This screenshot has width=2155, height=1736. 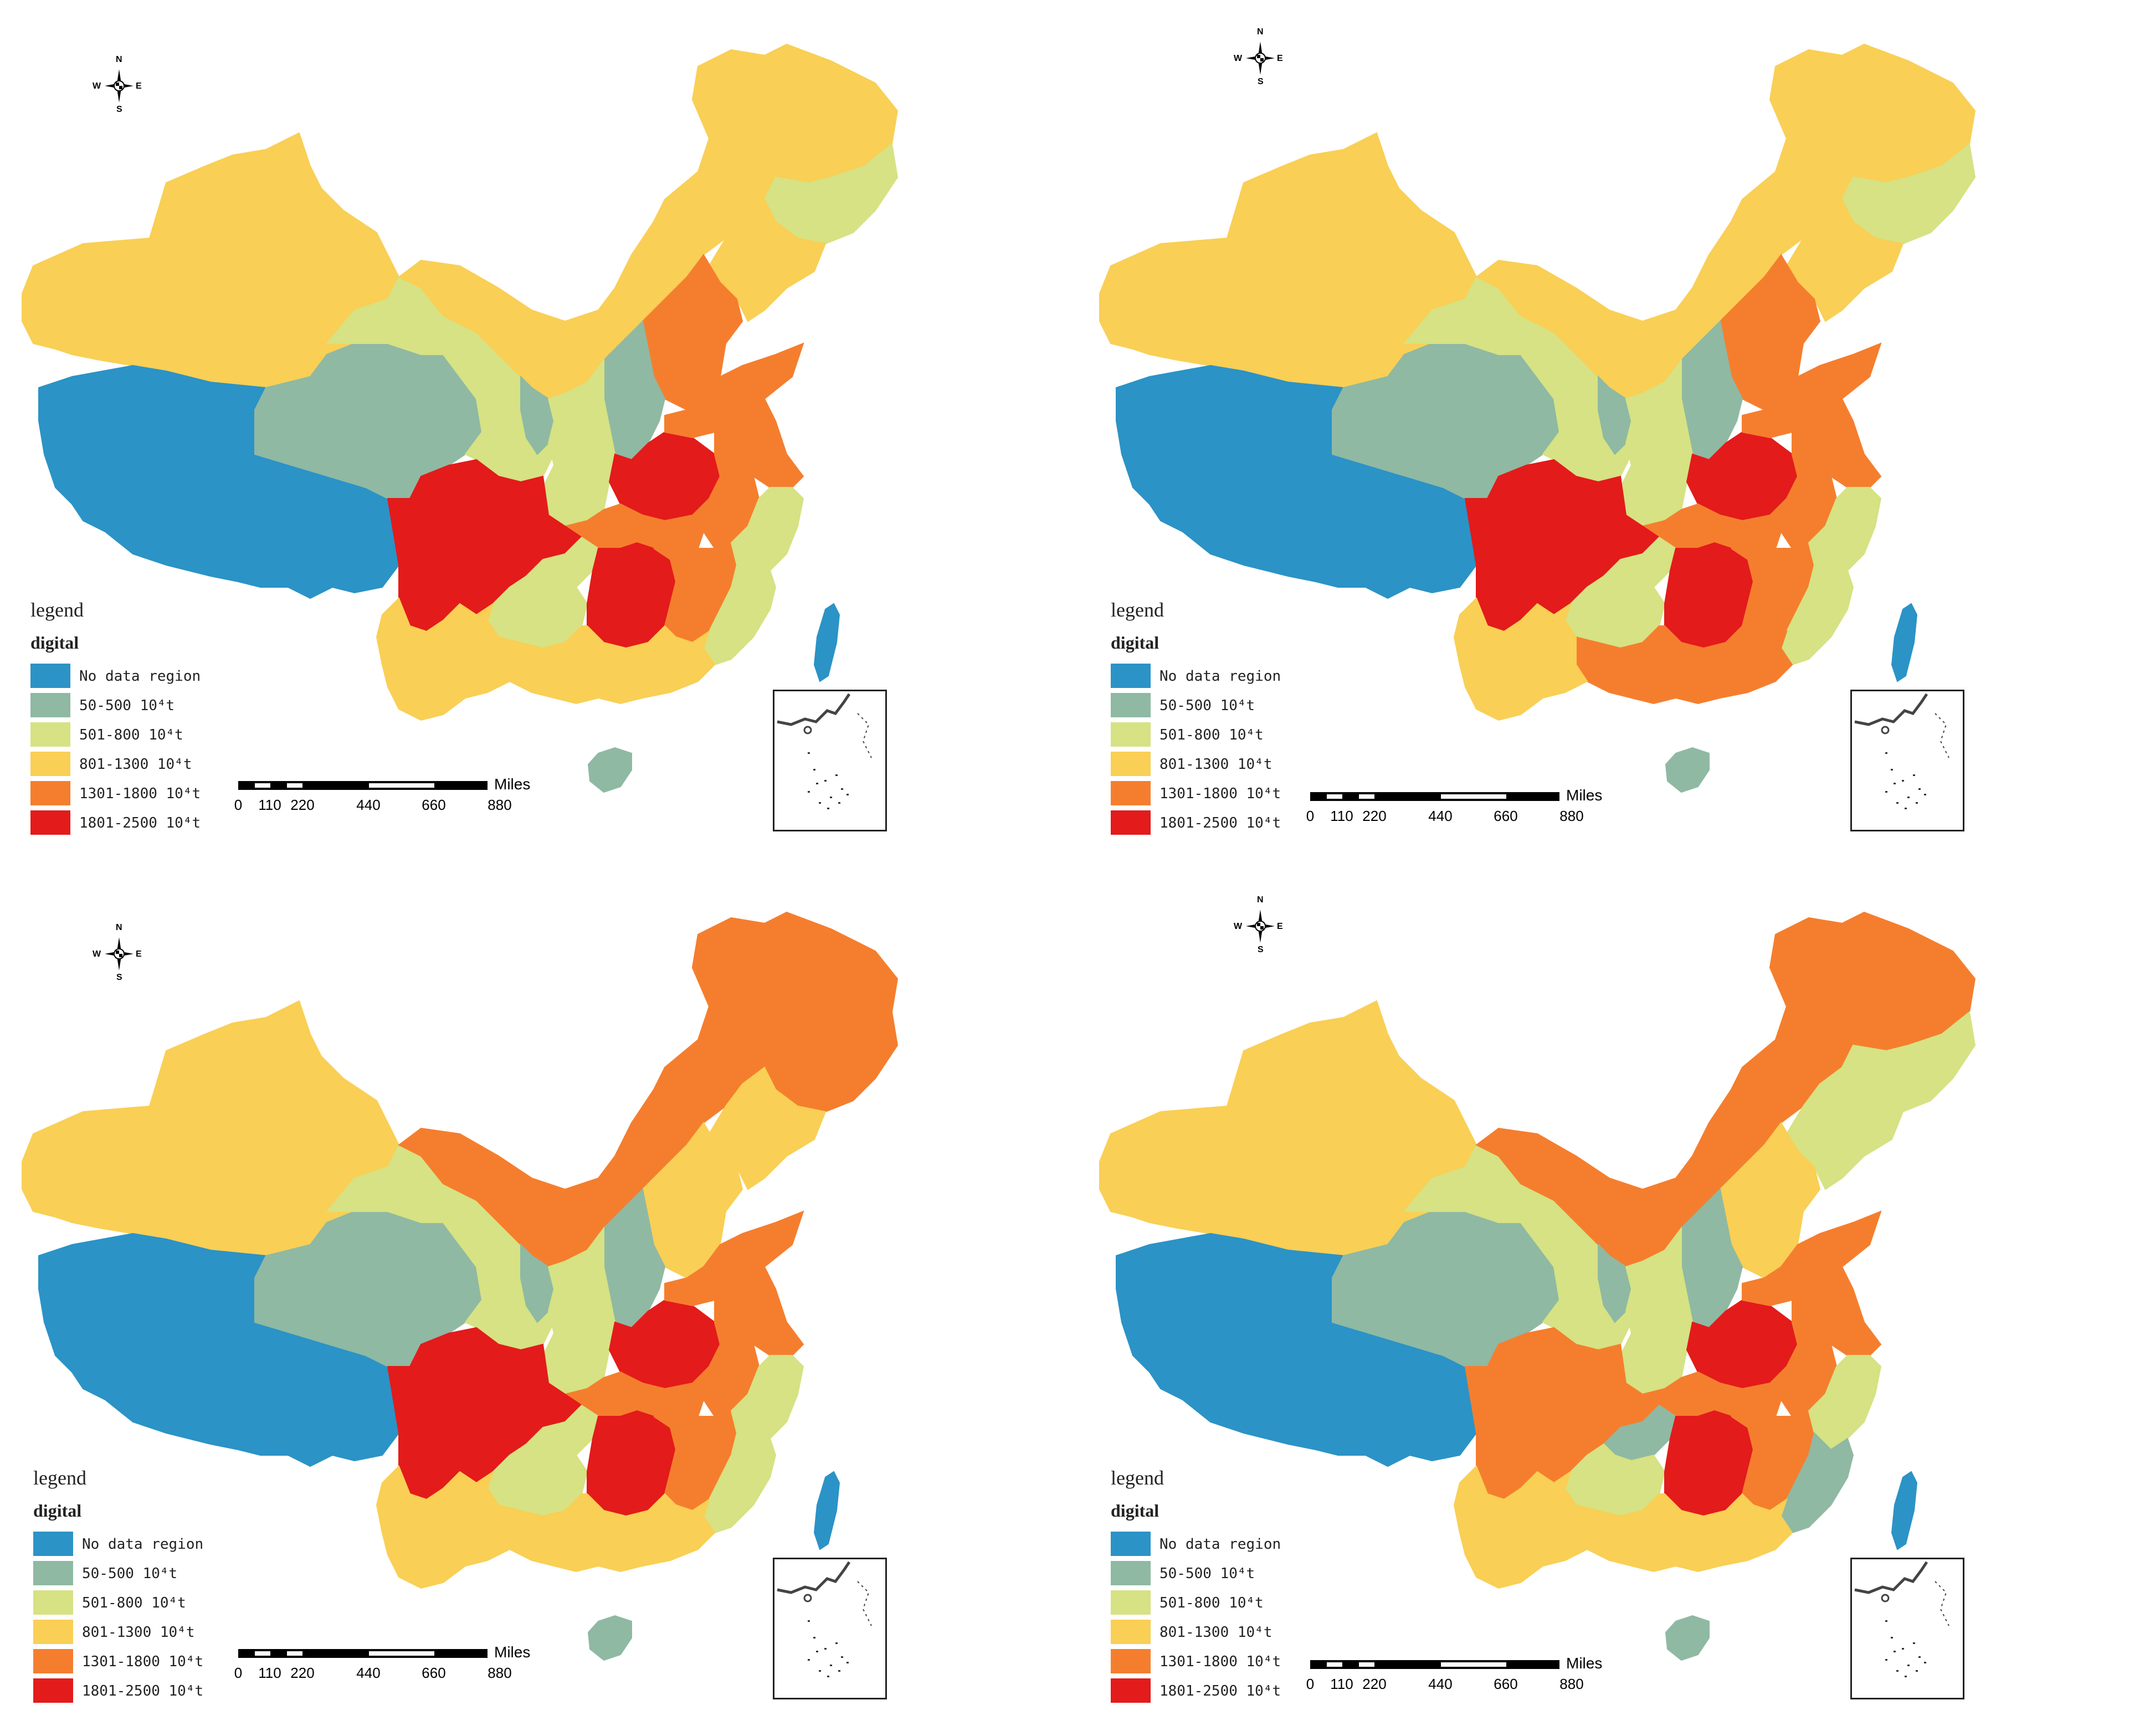 I want to click on north-arrow-compass: N S E W, so click(x=1258, y=924).